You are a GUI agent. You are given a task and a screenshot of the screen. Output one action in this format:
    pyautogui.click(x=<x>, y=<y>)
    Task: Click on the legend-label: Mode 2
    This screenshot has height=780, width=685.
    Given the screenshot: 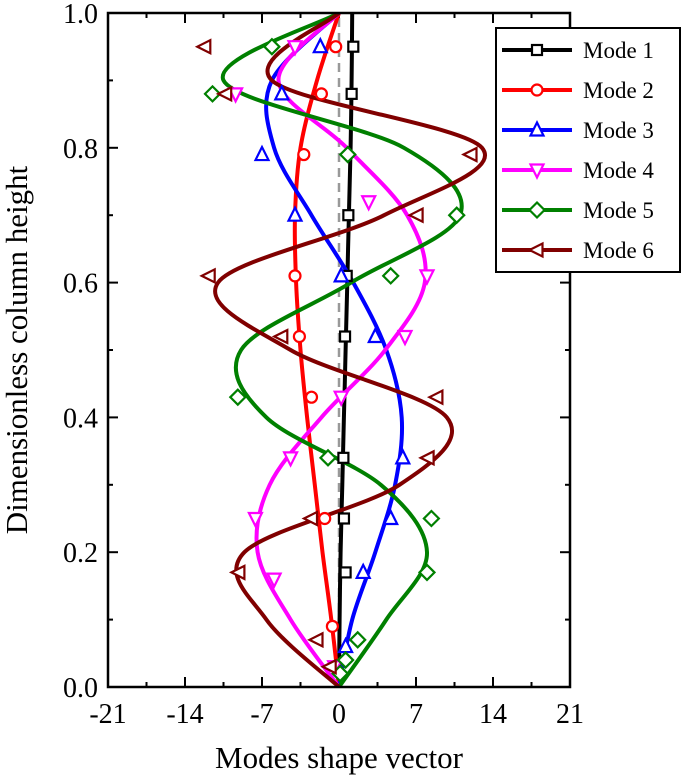 What is the action you would take?
    pyautogui.click(x=618, y=90)
    